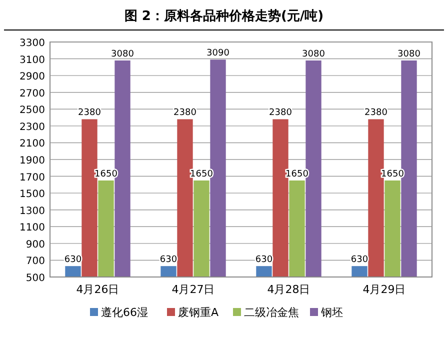 This screenshot has height=339, width=448. What do you see at coordinates (35, 278) in the screenshot?
I see `y-tick-label: 500` at bounding box center [35, 278].